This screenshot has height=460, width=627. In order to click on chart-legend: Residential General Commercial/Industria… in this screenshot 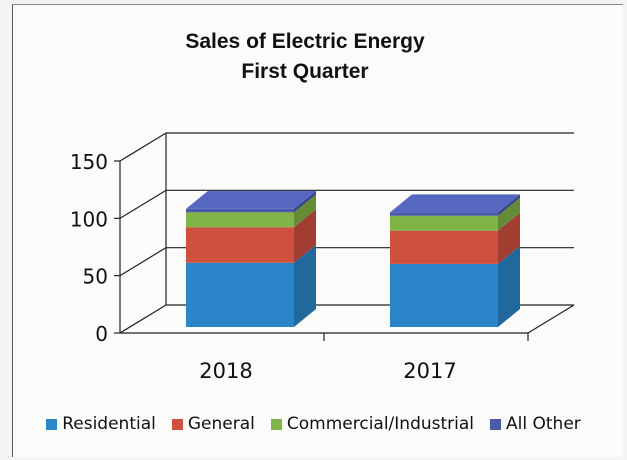, I will do `click(313, 424)`.